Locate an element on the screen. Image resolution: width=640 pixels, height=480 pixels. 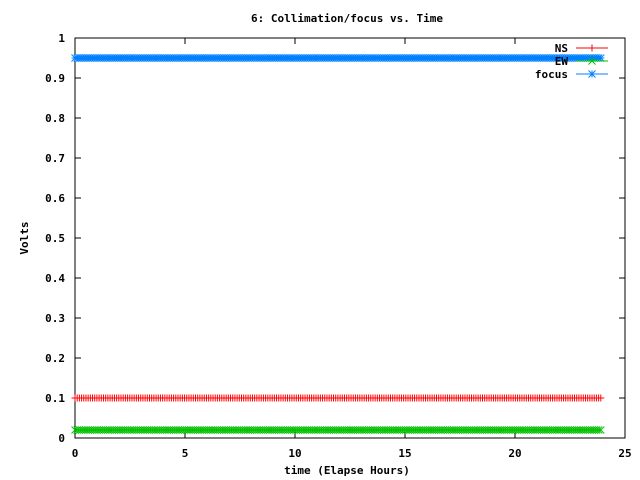
y-tick-label: 1 is located at coordinates (61, 38).